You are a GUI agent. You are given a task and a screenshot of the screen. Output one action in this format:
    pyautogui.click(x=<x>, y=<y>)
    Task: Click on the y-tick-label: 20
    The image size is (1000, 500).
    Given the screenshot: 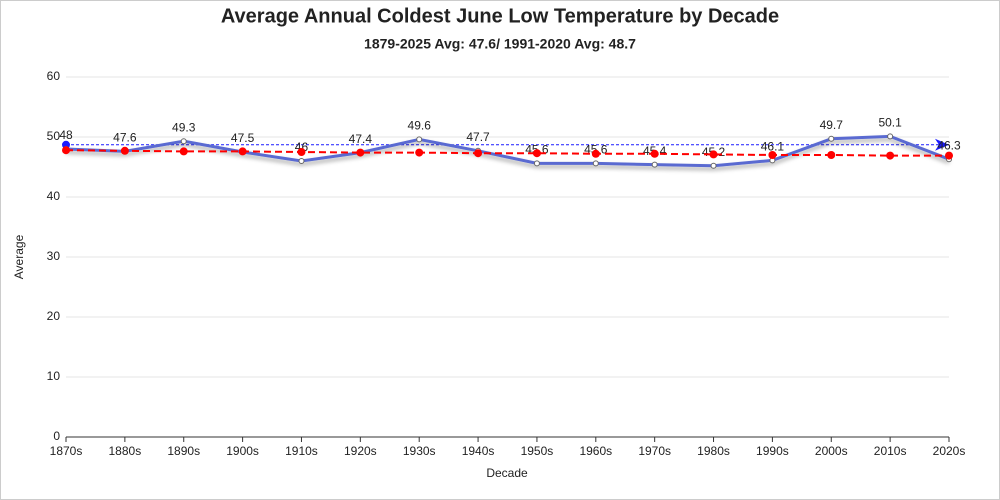 What is the action you would take?
    pyautogui.click(x=54, y=316)
    